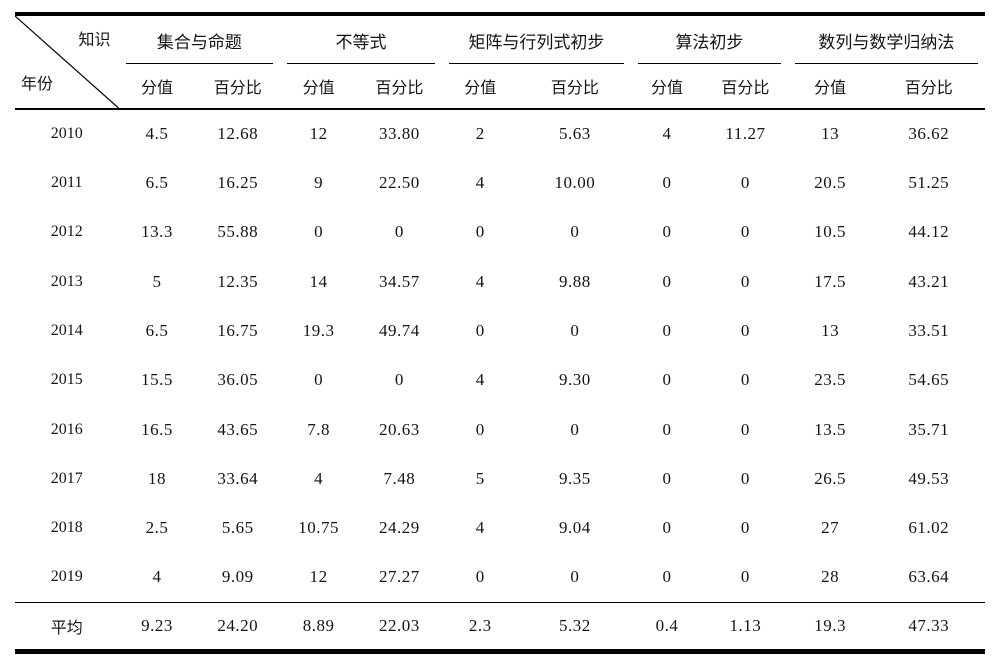  What do you see at coordinates (500, 577) in the screenshot?
I see `table-row: 2019 4 9.09 12 27.27 0 0 0 0 28 63.64` at bounding box center [500, 577].